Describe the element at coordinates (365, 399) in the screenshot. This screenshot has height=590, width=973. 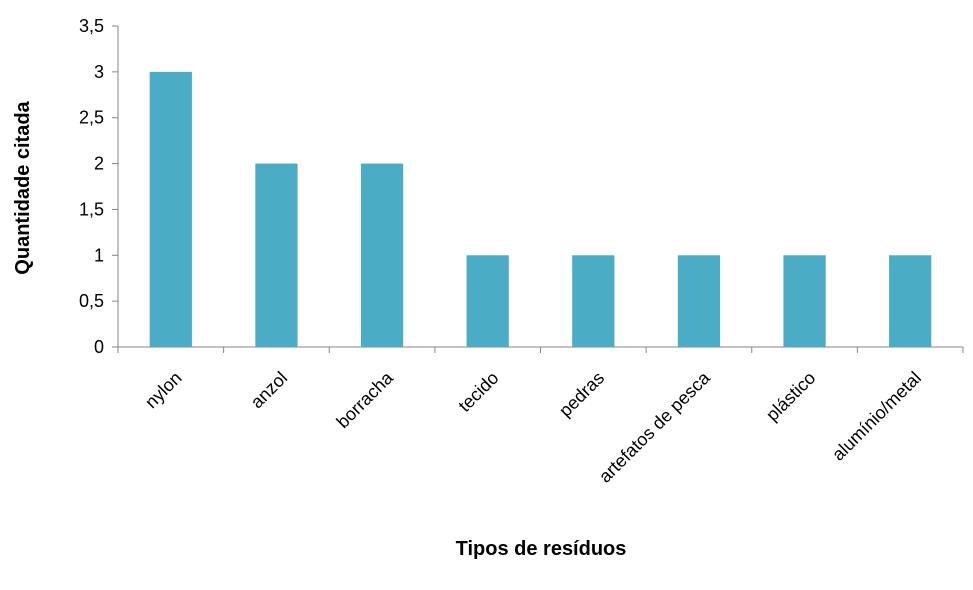
I see `x-tick-label: borracha` at that location.